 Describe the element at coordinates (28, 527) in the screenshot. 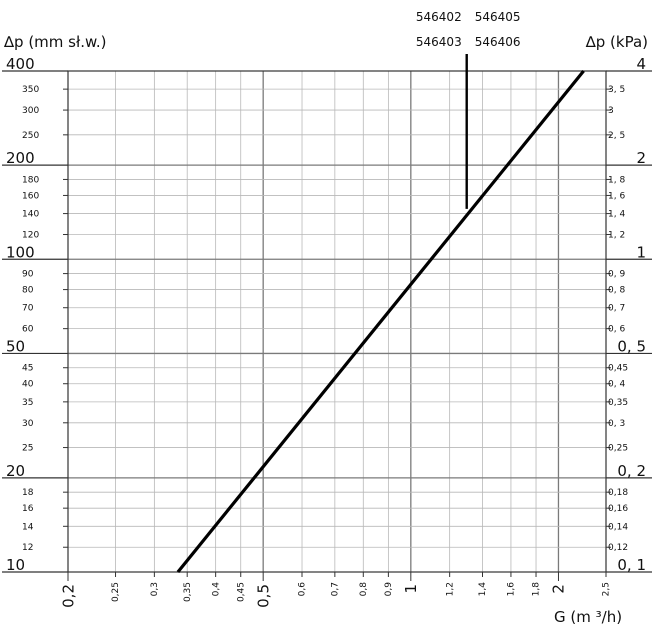

I see `y-left-tick-label: 14` at that location.